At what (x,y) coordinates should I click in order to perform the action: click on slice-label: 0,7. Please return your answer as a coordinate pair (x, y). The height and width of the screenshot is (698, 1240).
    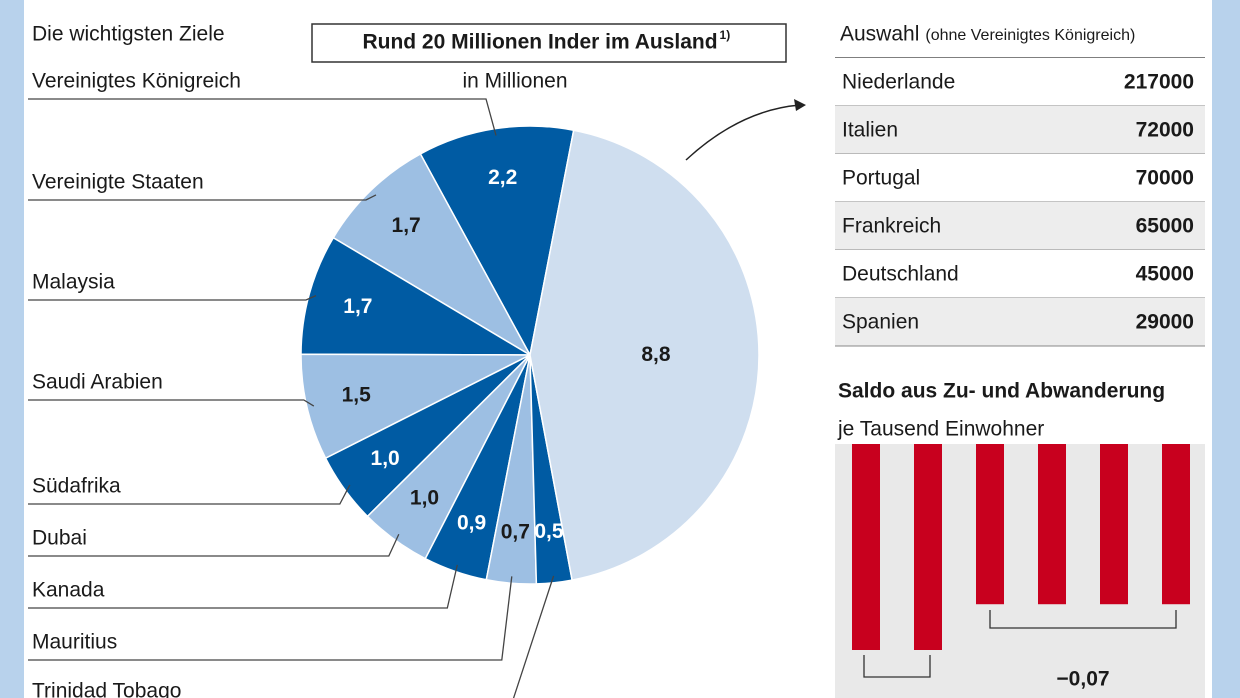
    Looking at the image, I should click on (515, 532).